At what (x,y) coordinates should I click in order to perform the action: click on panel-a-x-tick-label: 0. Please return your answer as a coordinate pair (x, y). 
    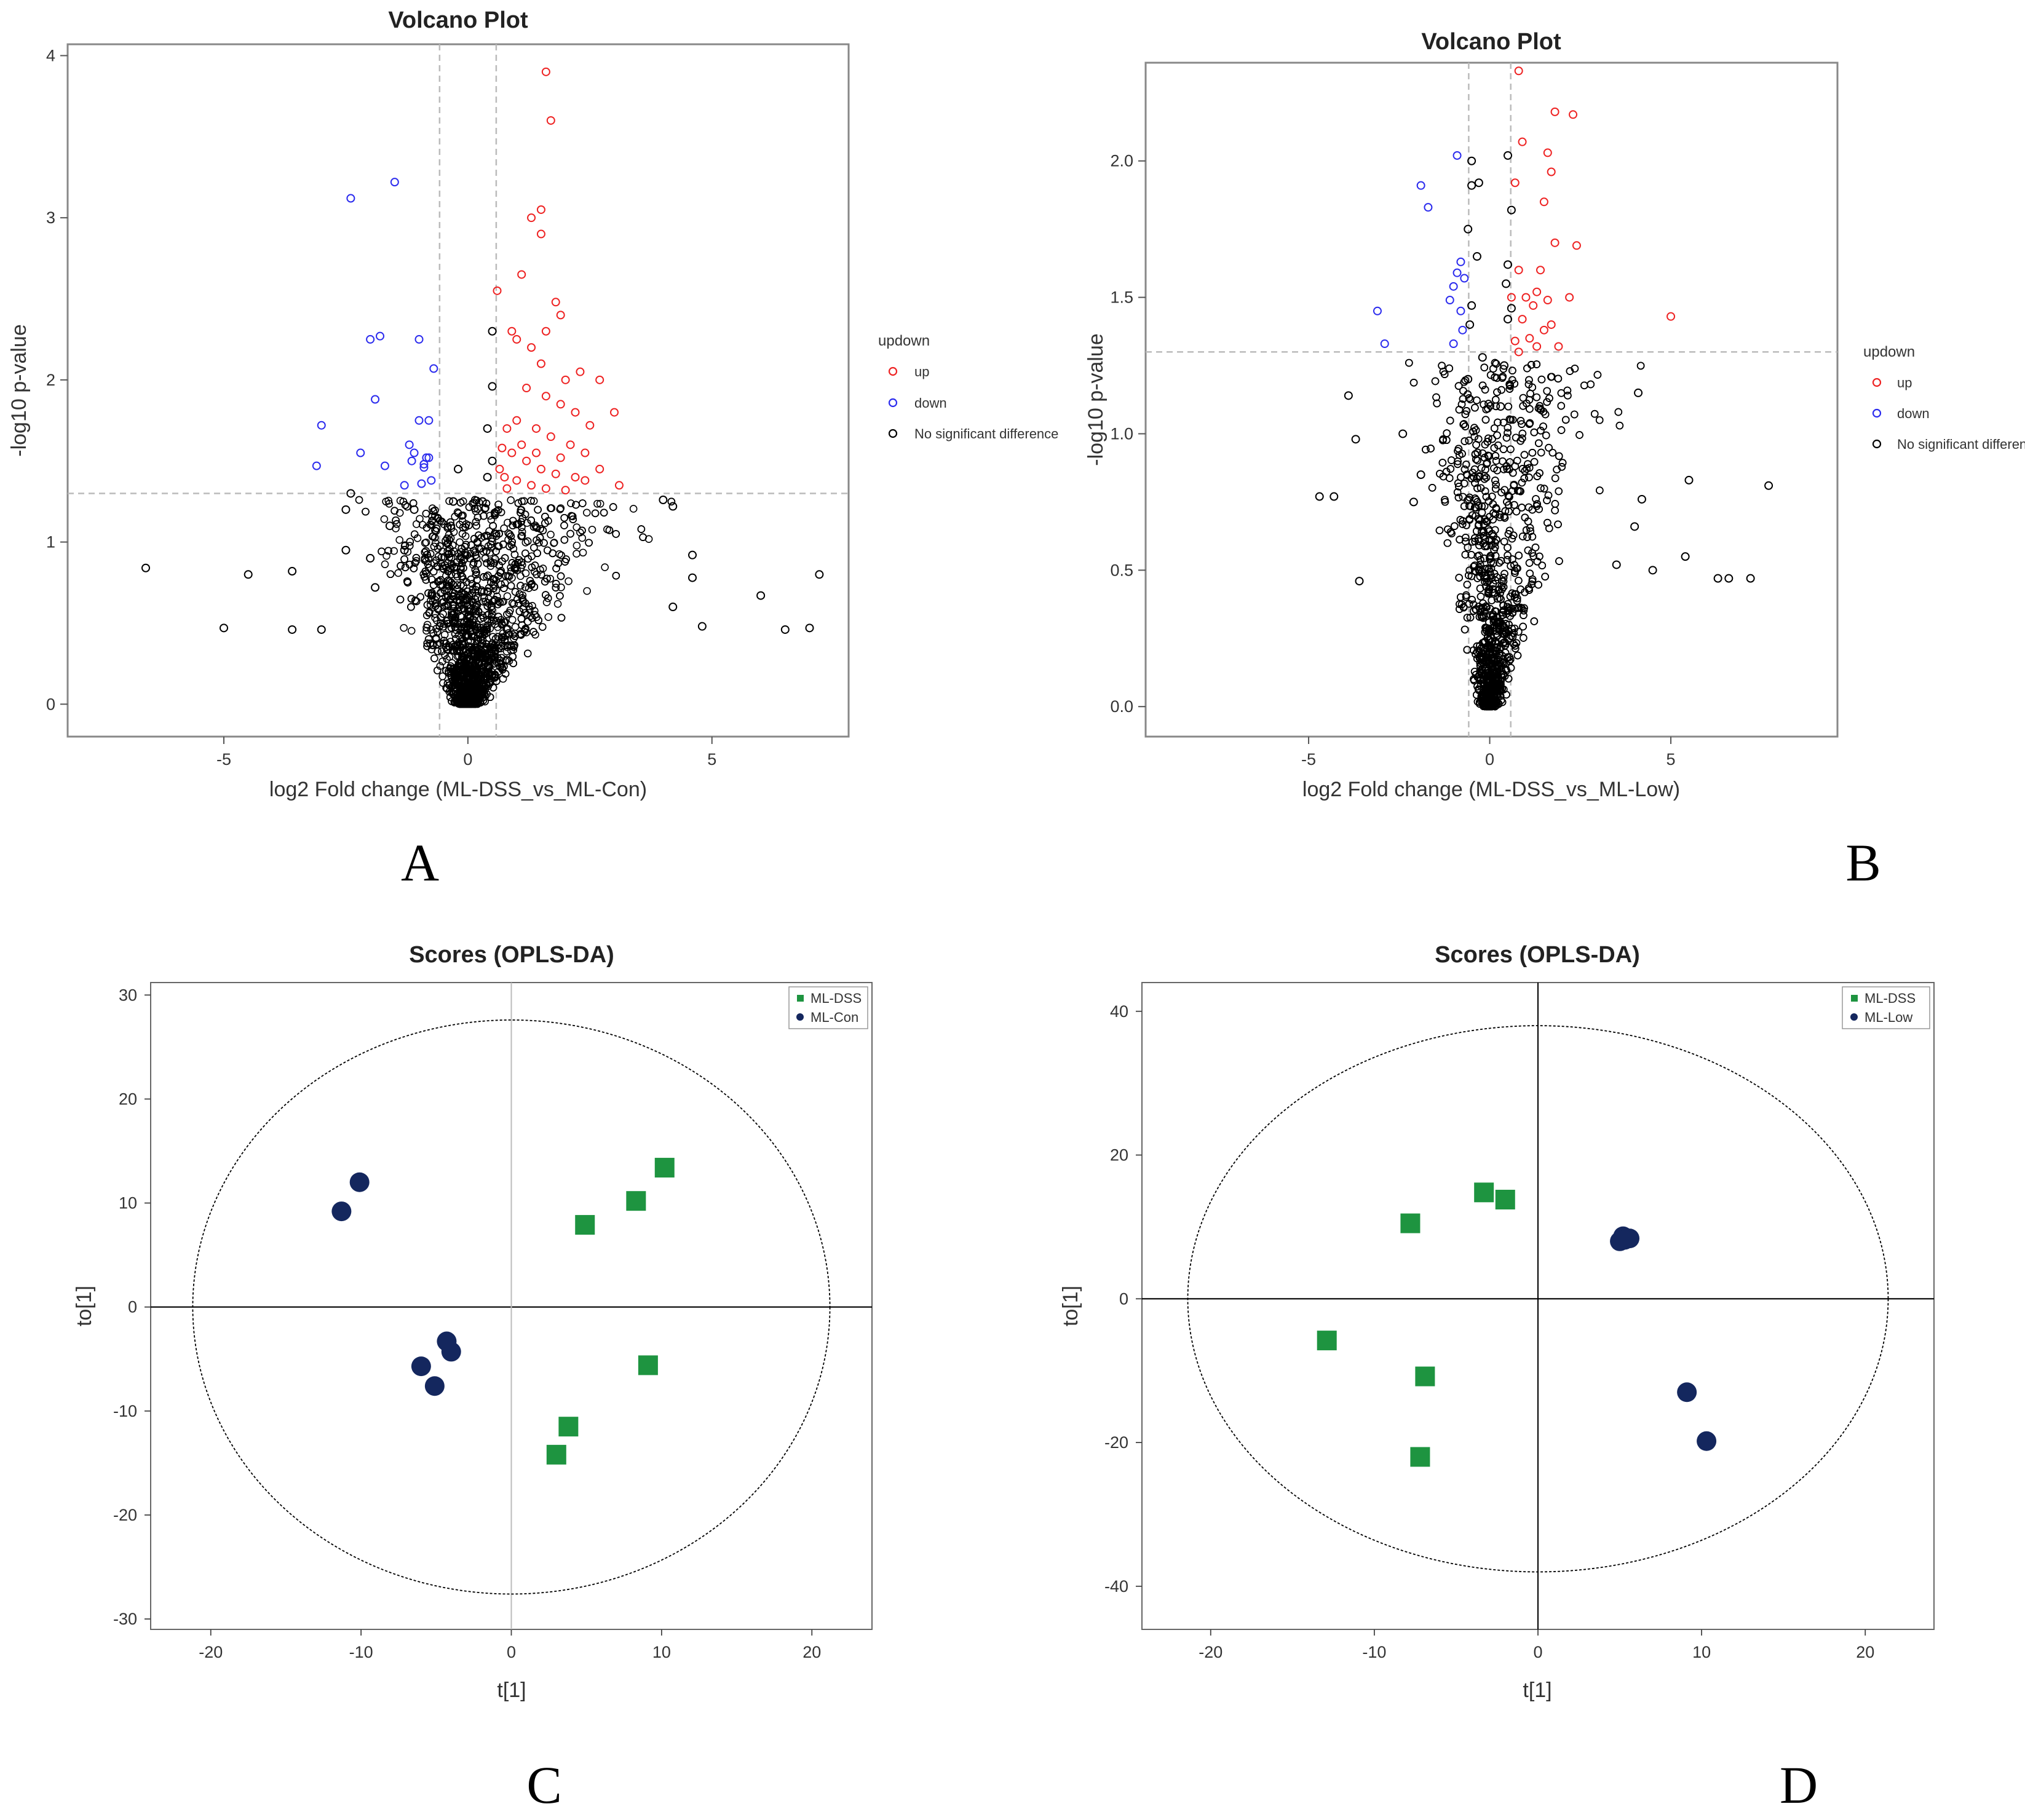
    Looking at the image, I should click on (467, 760).